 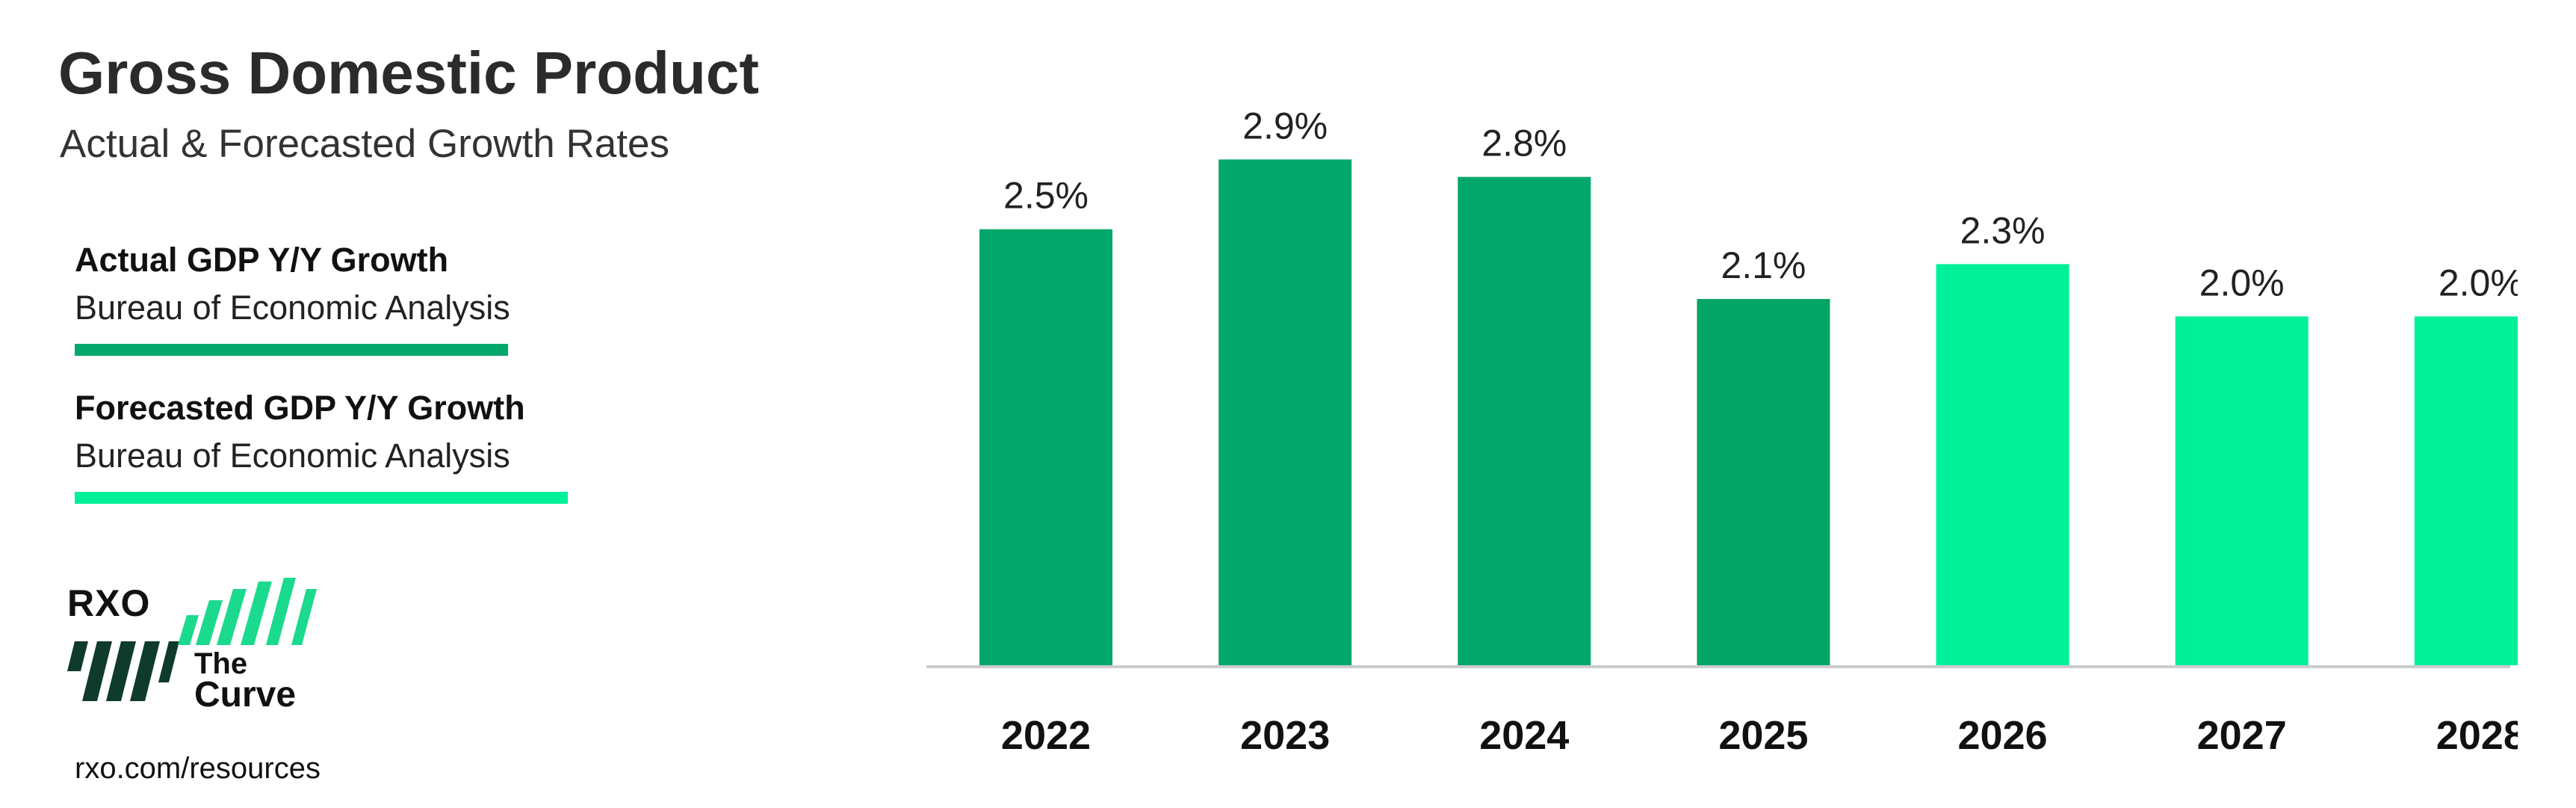 I want to click on rxo-the-curve-logo: RXO The Curve, so click(x=201, y=641).